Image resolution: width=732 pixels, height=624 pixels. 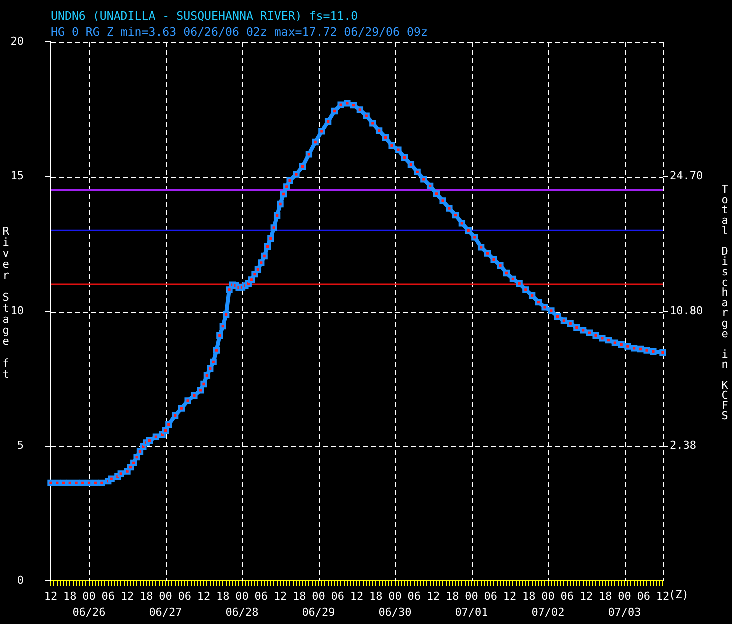 I want to click on category-label: 2.38, so click(x=683, y=445).